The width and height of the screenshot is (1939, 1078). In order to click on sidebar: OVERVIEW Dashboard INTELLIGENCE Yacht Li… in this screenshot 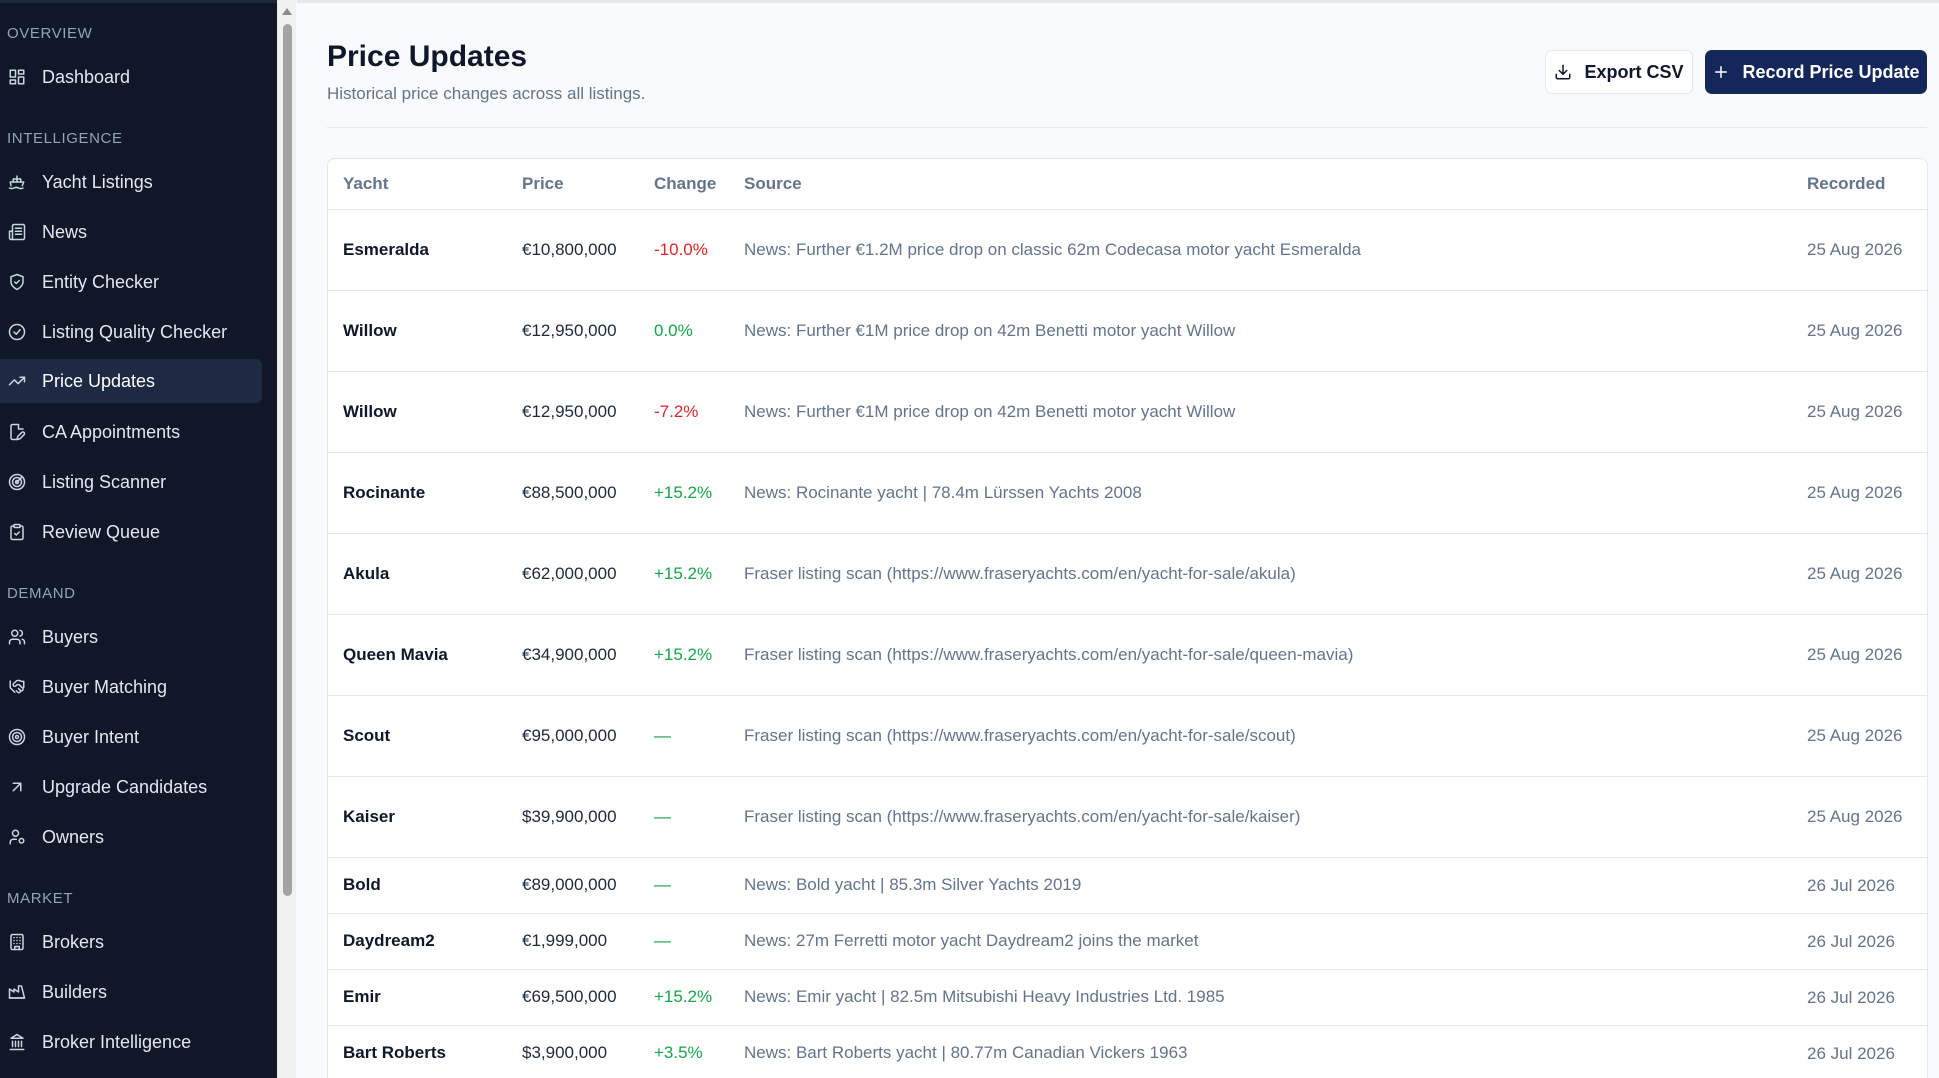, I will do `click(138, 539)`.